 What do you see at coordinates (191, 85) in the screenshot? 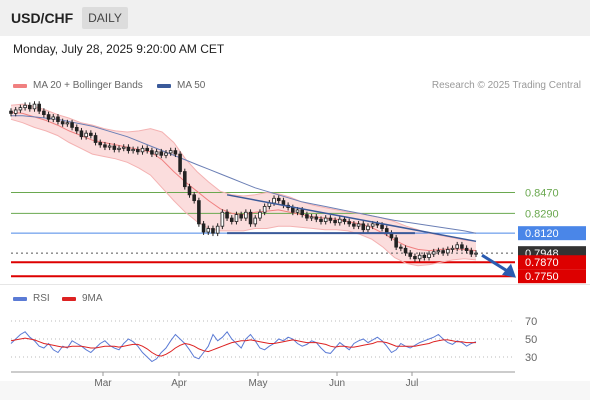
I see `legend-ma50-label: MA 50` at bounding box center [191, 85].